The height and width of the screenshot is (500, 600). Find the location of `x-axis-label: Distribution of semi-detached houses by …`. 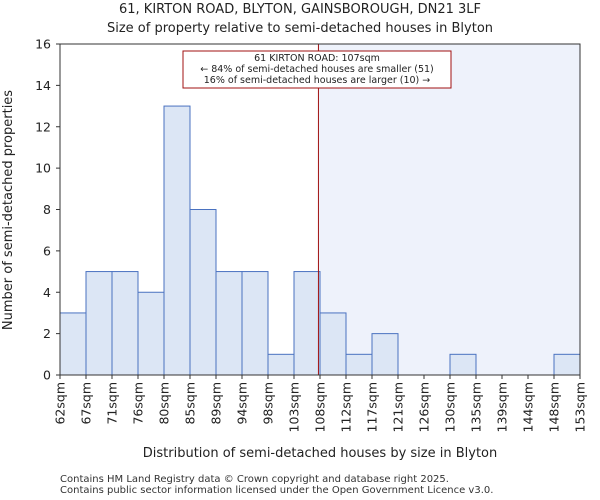

x-axis-label: Distribution of semi-detached houses by … is located at coordinates (320, 453).